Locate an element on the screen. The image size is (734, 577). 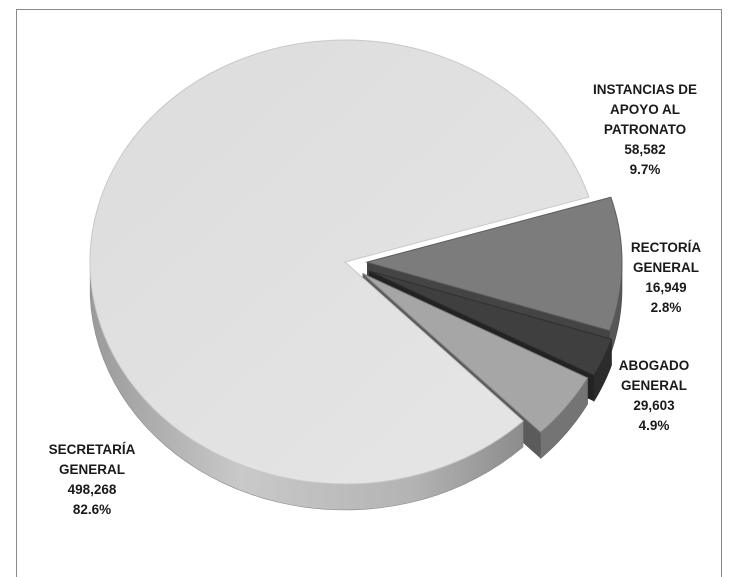
slice-label: INSTANCIAS DE APOYO AL PATRONATO 58,582 9.7% is located at coordinates (645, 129).